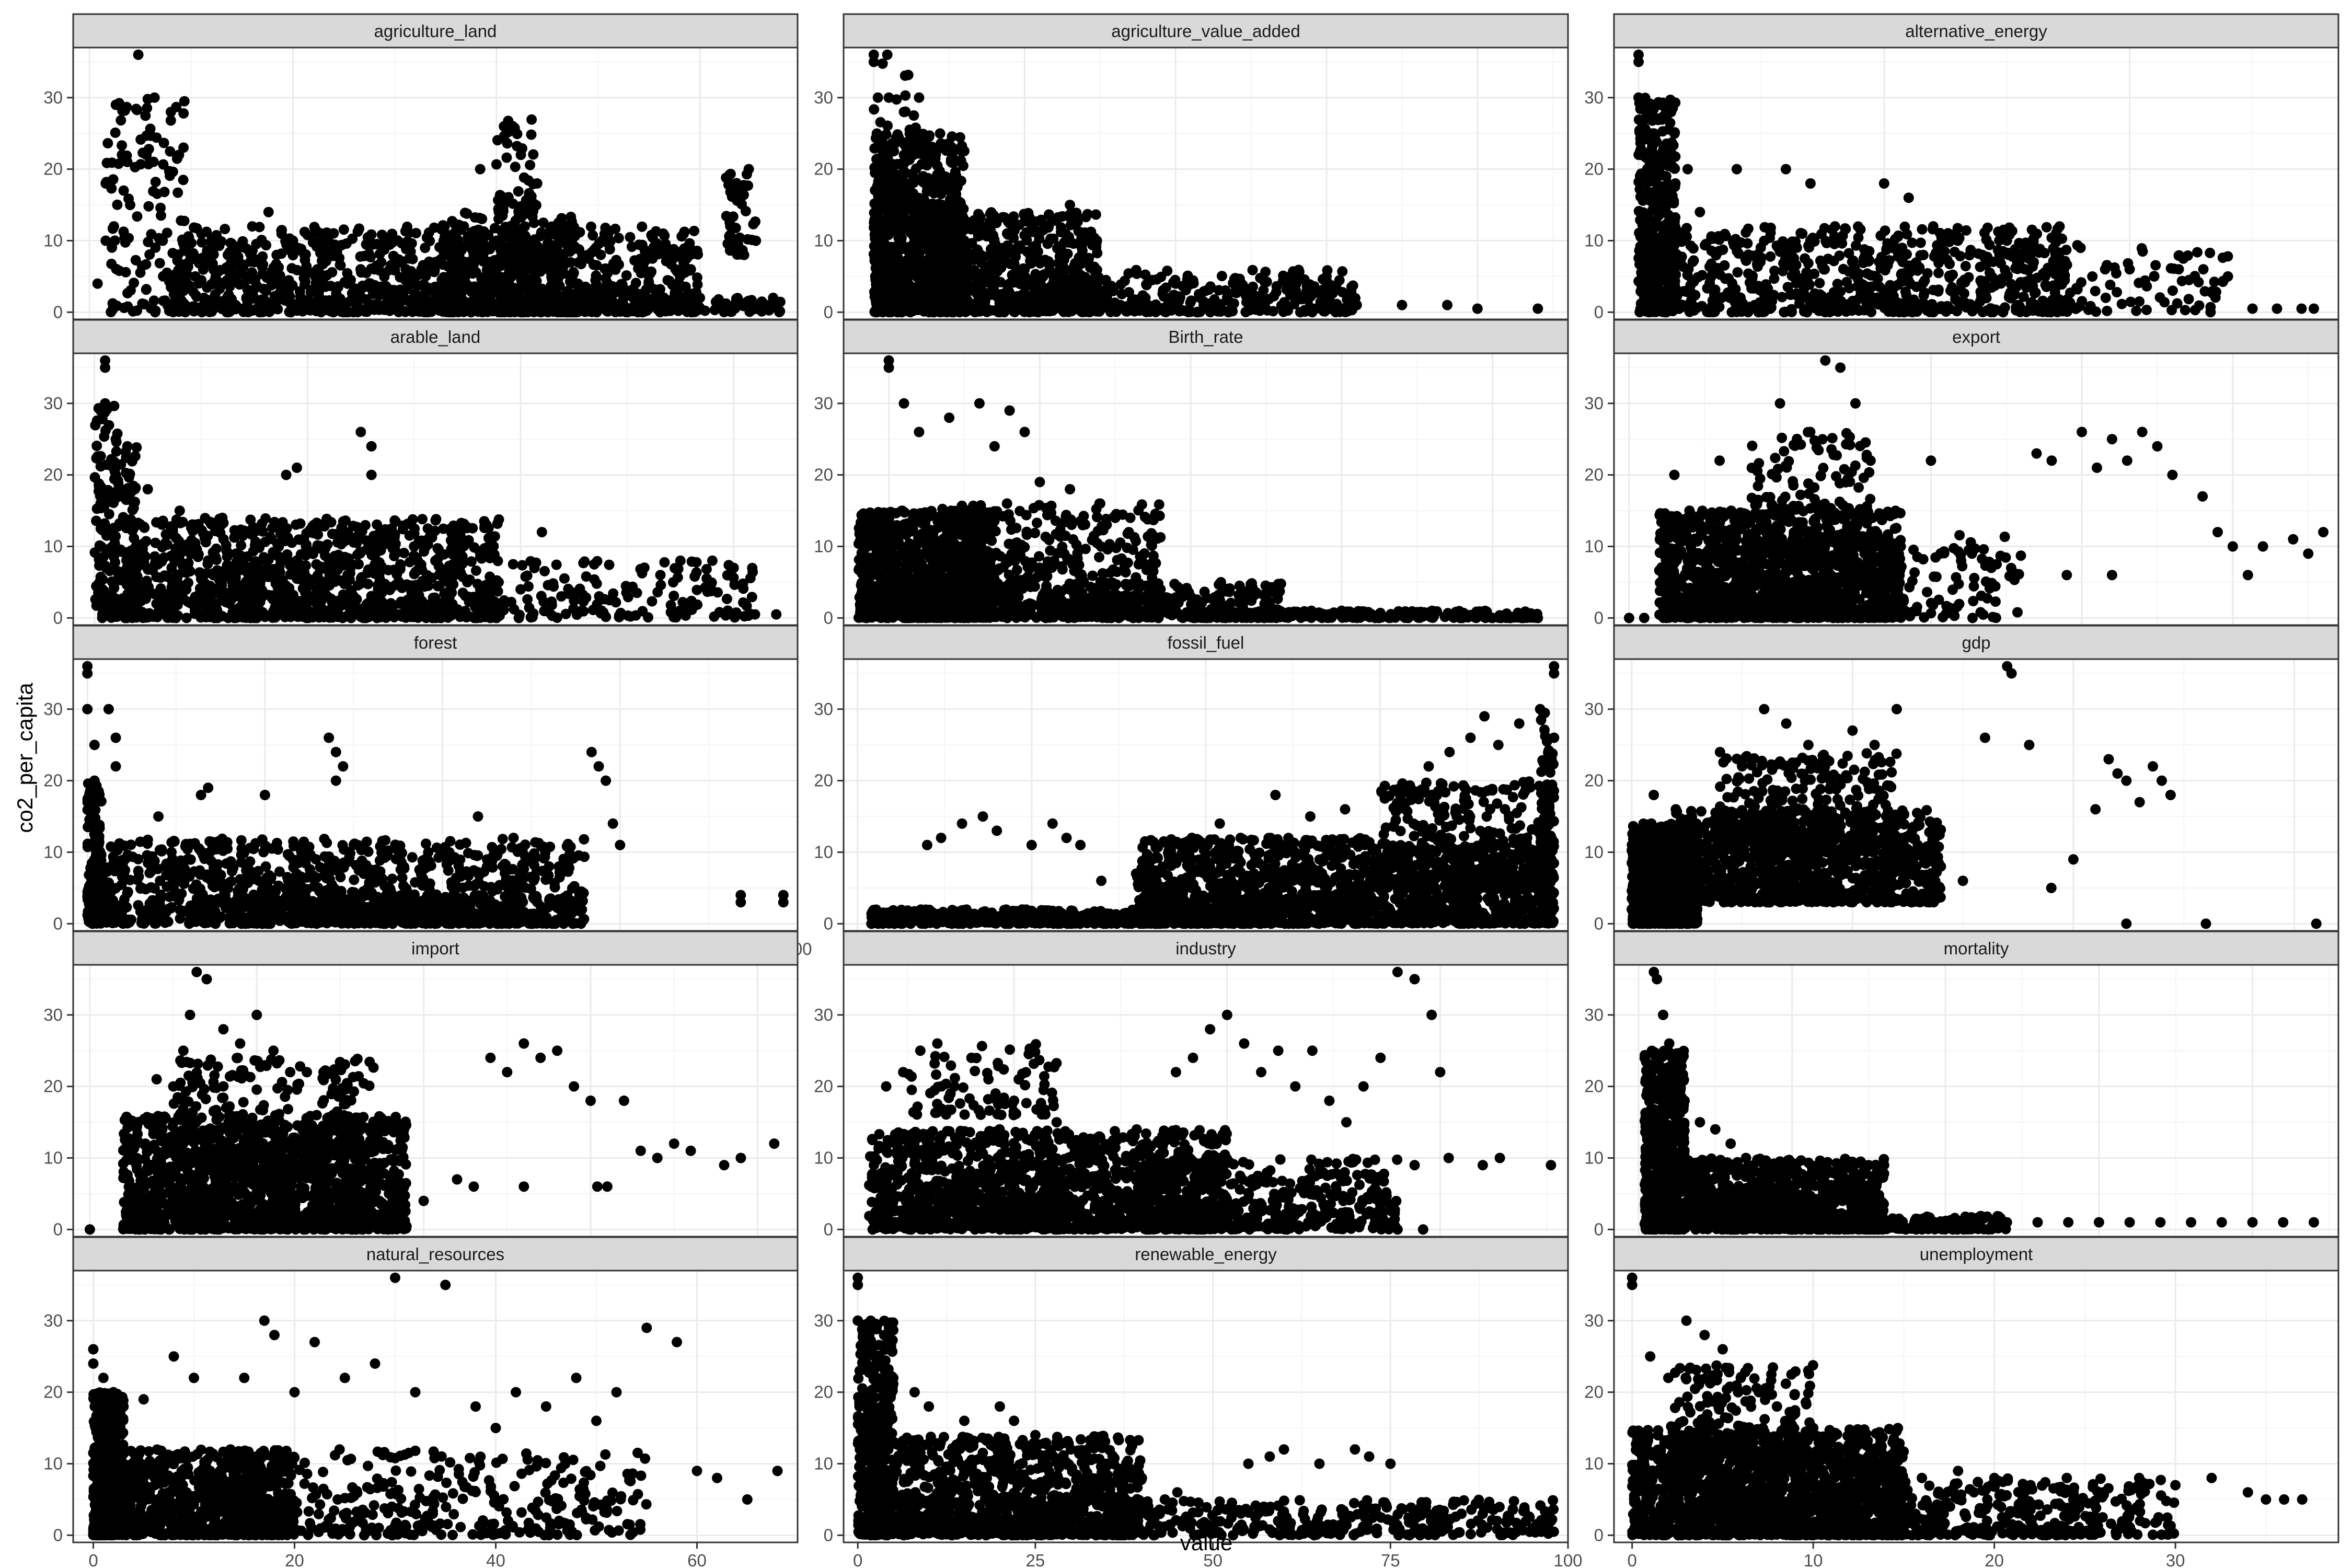 Image resolution: width=2352 pixels, height=1568 pixels. What do you see at coordinates (828, 311) in the screenshot?
I see `y-tick-label: 0` at bounding box center [828, 311].